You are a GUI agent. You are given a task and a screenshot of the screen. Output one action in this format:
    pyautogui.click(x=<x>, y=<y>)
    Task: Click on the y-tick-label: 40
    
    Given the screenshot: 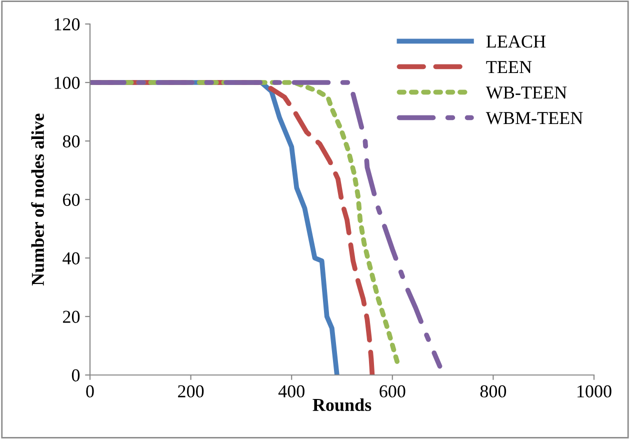 What is the action you would take?
    pyautogui.click(x=71, y=258)
    